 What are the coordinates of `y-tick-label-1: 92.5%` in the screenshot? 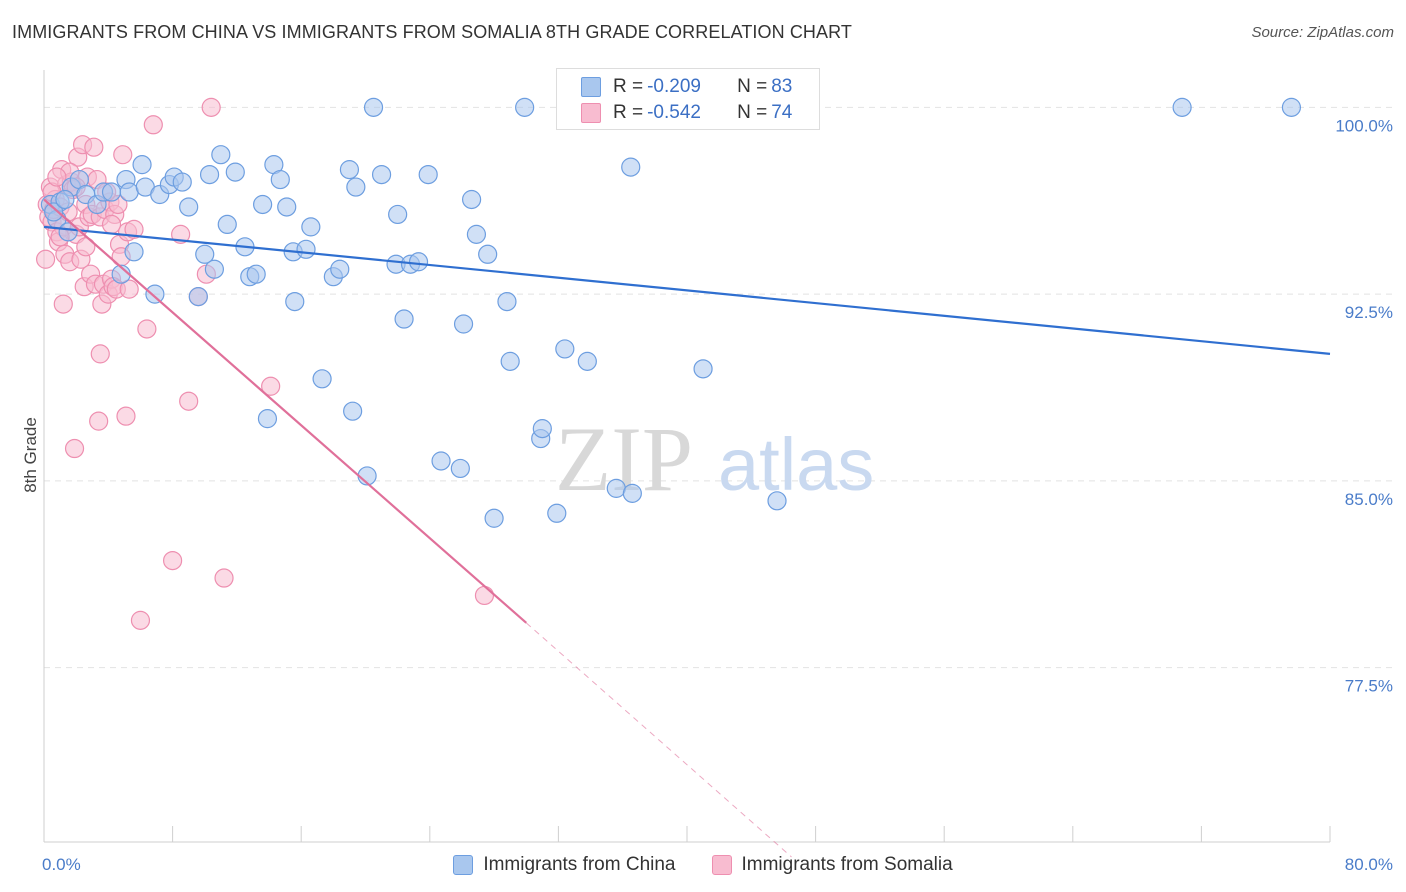 It's located at (1369, 312).